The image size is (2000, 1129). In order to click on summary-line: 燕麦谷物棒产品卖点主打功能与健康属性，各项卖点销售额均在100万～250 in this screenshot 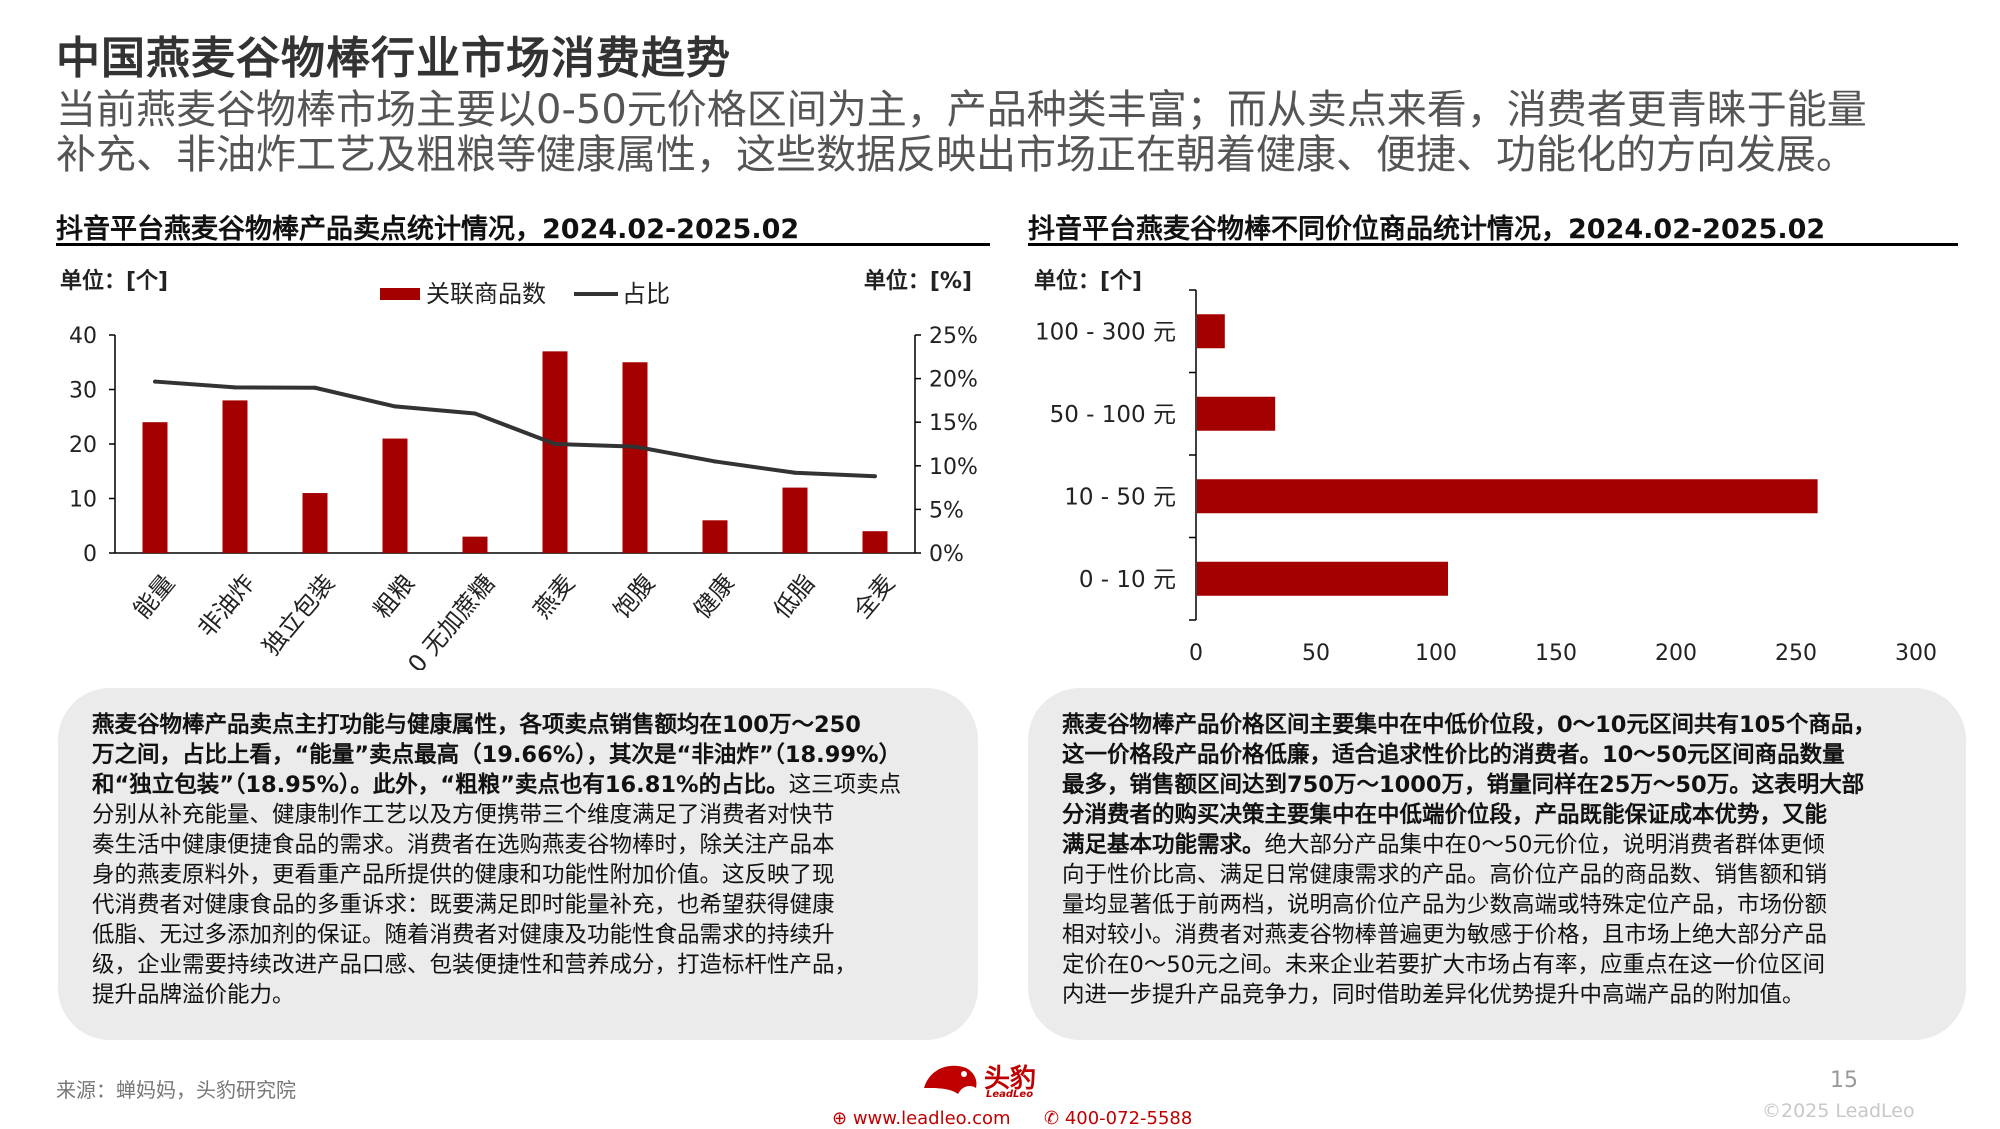, I will do `click(519, 725)`.